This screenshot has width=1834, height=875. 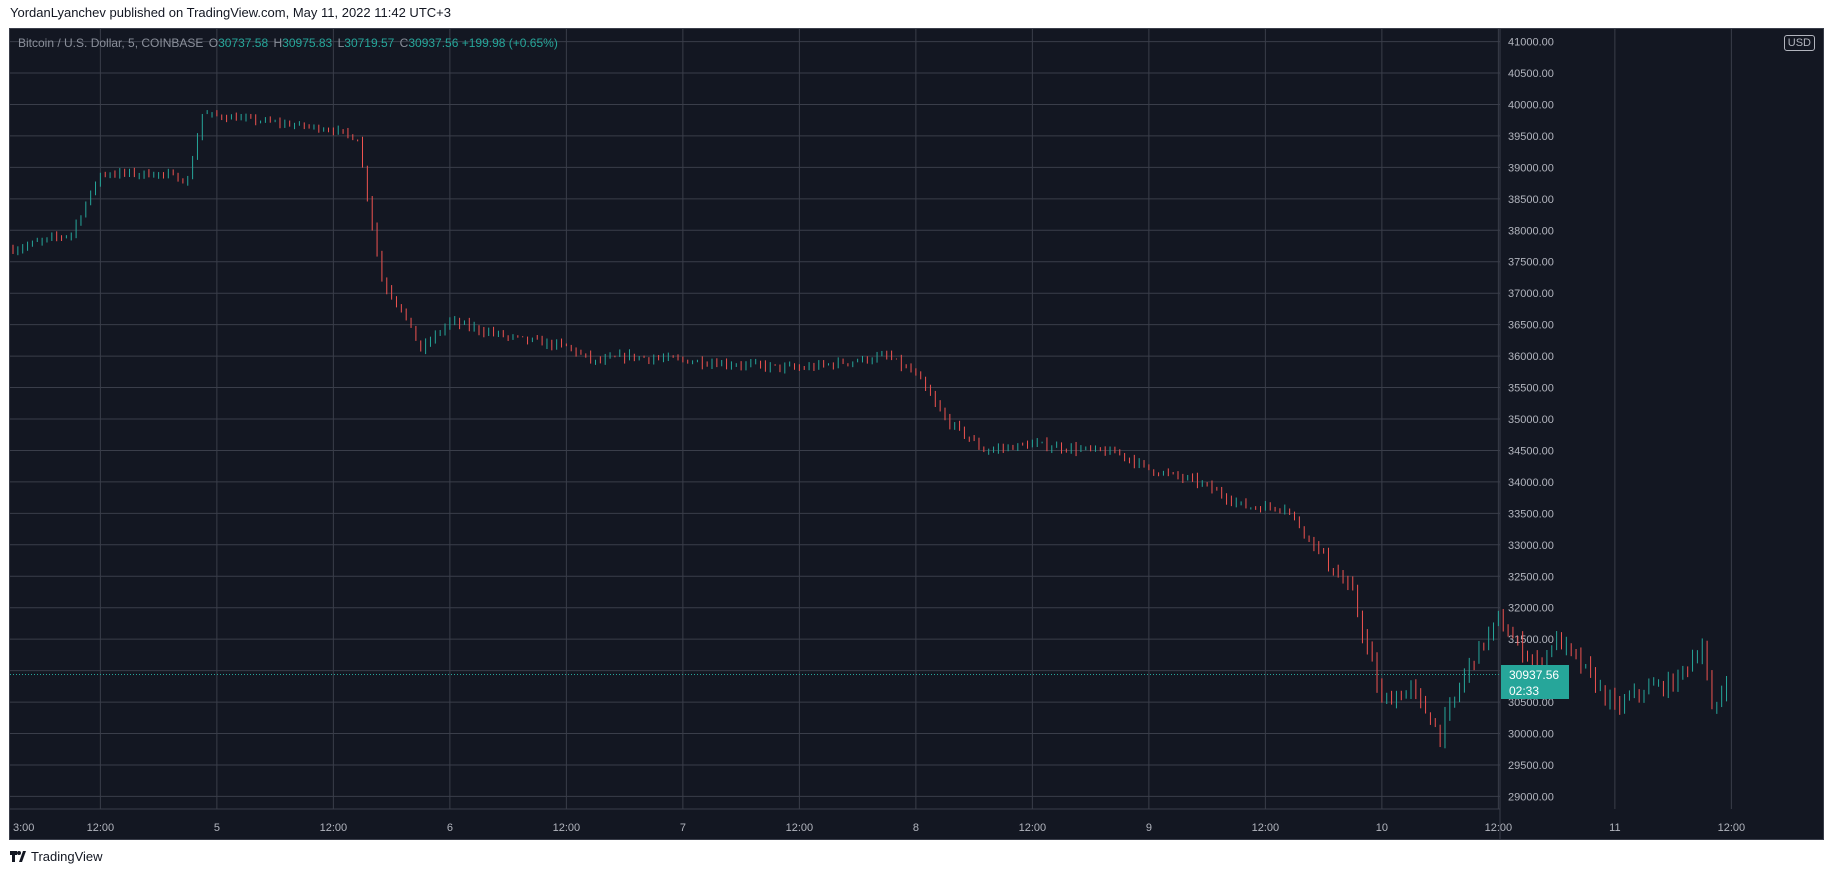 What do you see at coordinates (1531, 263) in the screenshot?
I see `y-tick-label: 37500.00` at bounding box center [1531, 263].